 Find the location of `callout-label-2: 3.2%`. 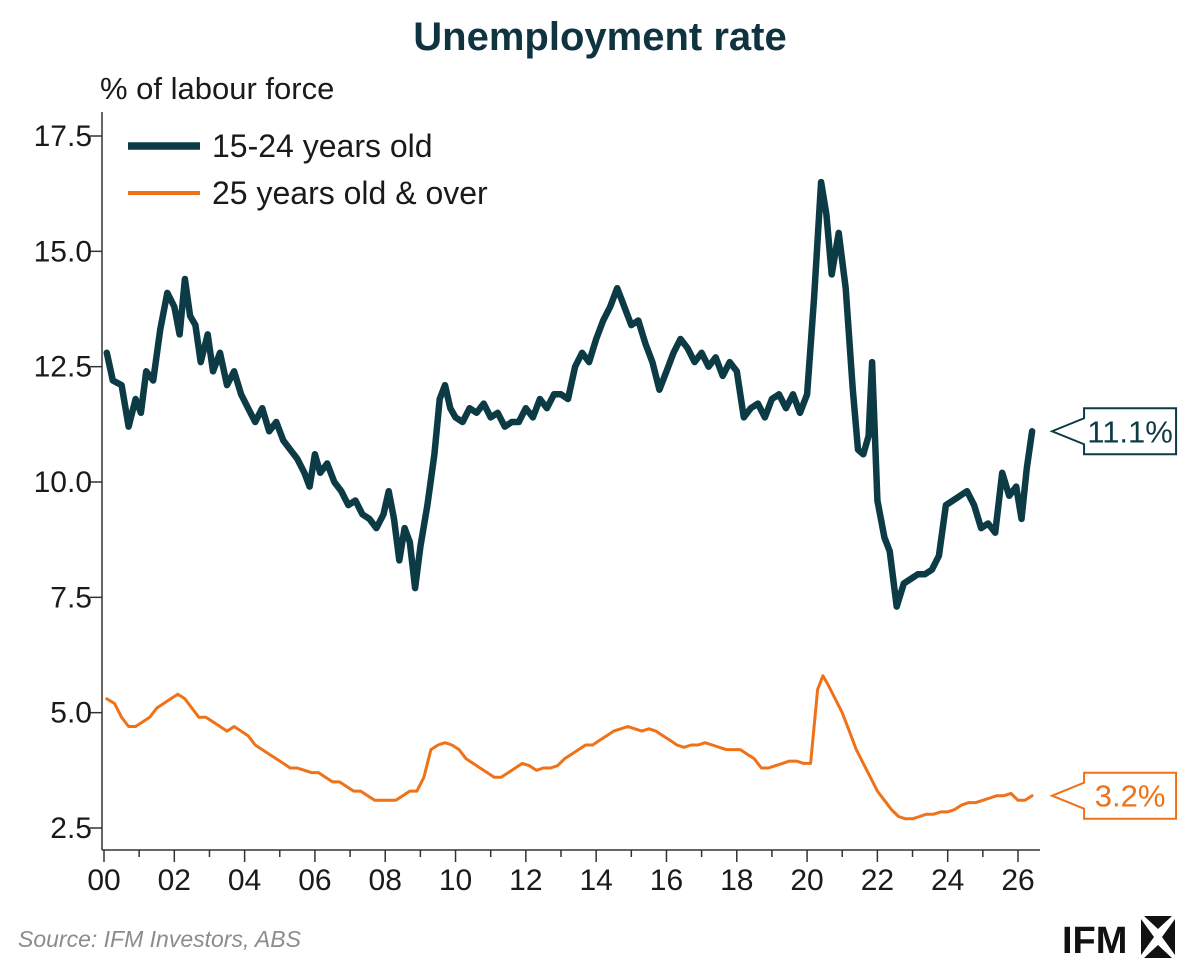

callout-label-2: 3.2% is located at coordinates (1130, 796).